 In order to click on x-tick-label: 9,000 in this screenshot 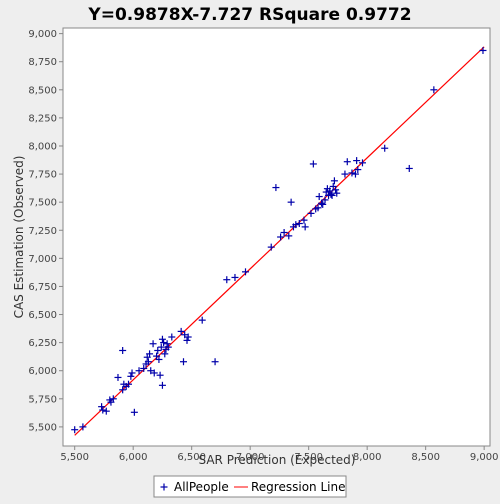, I will do `click(484, 457)`.